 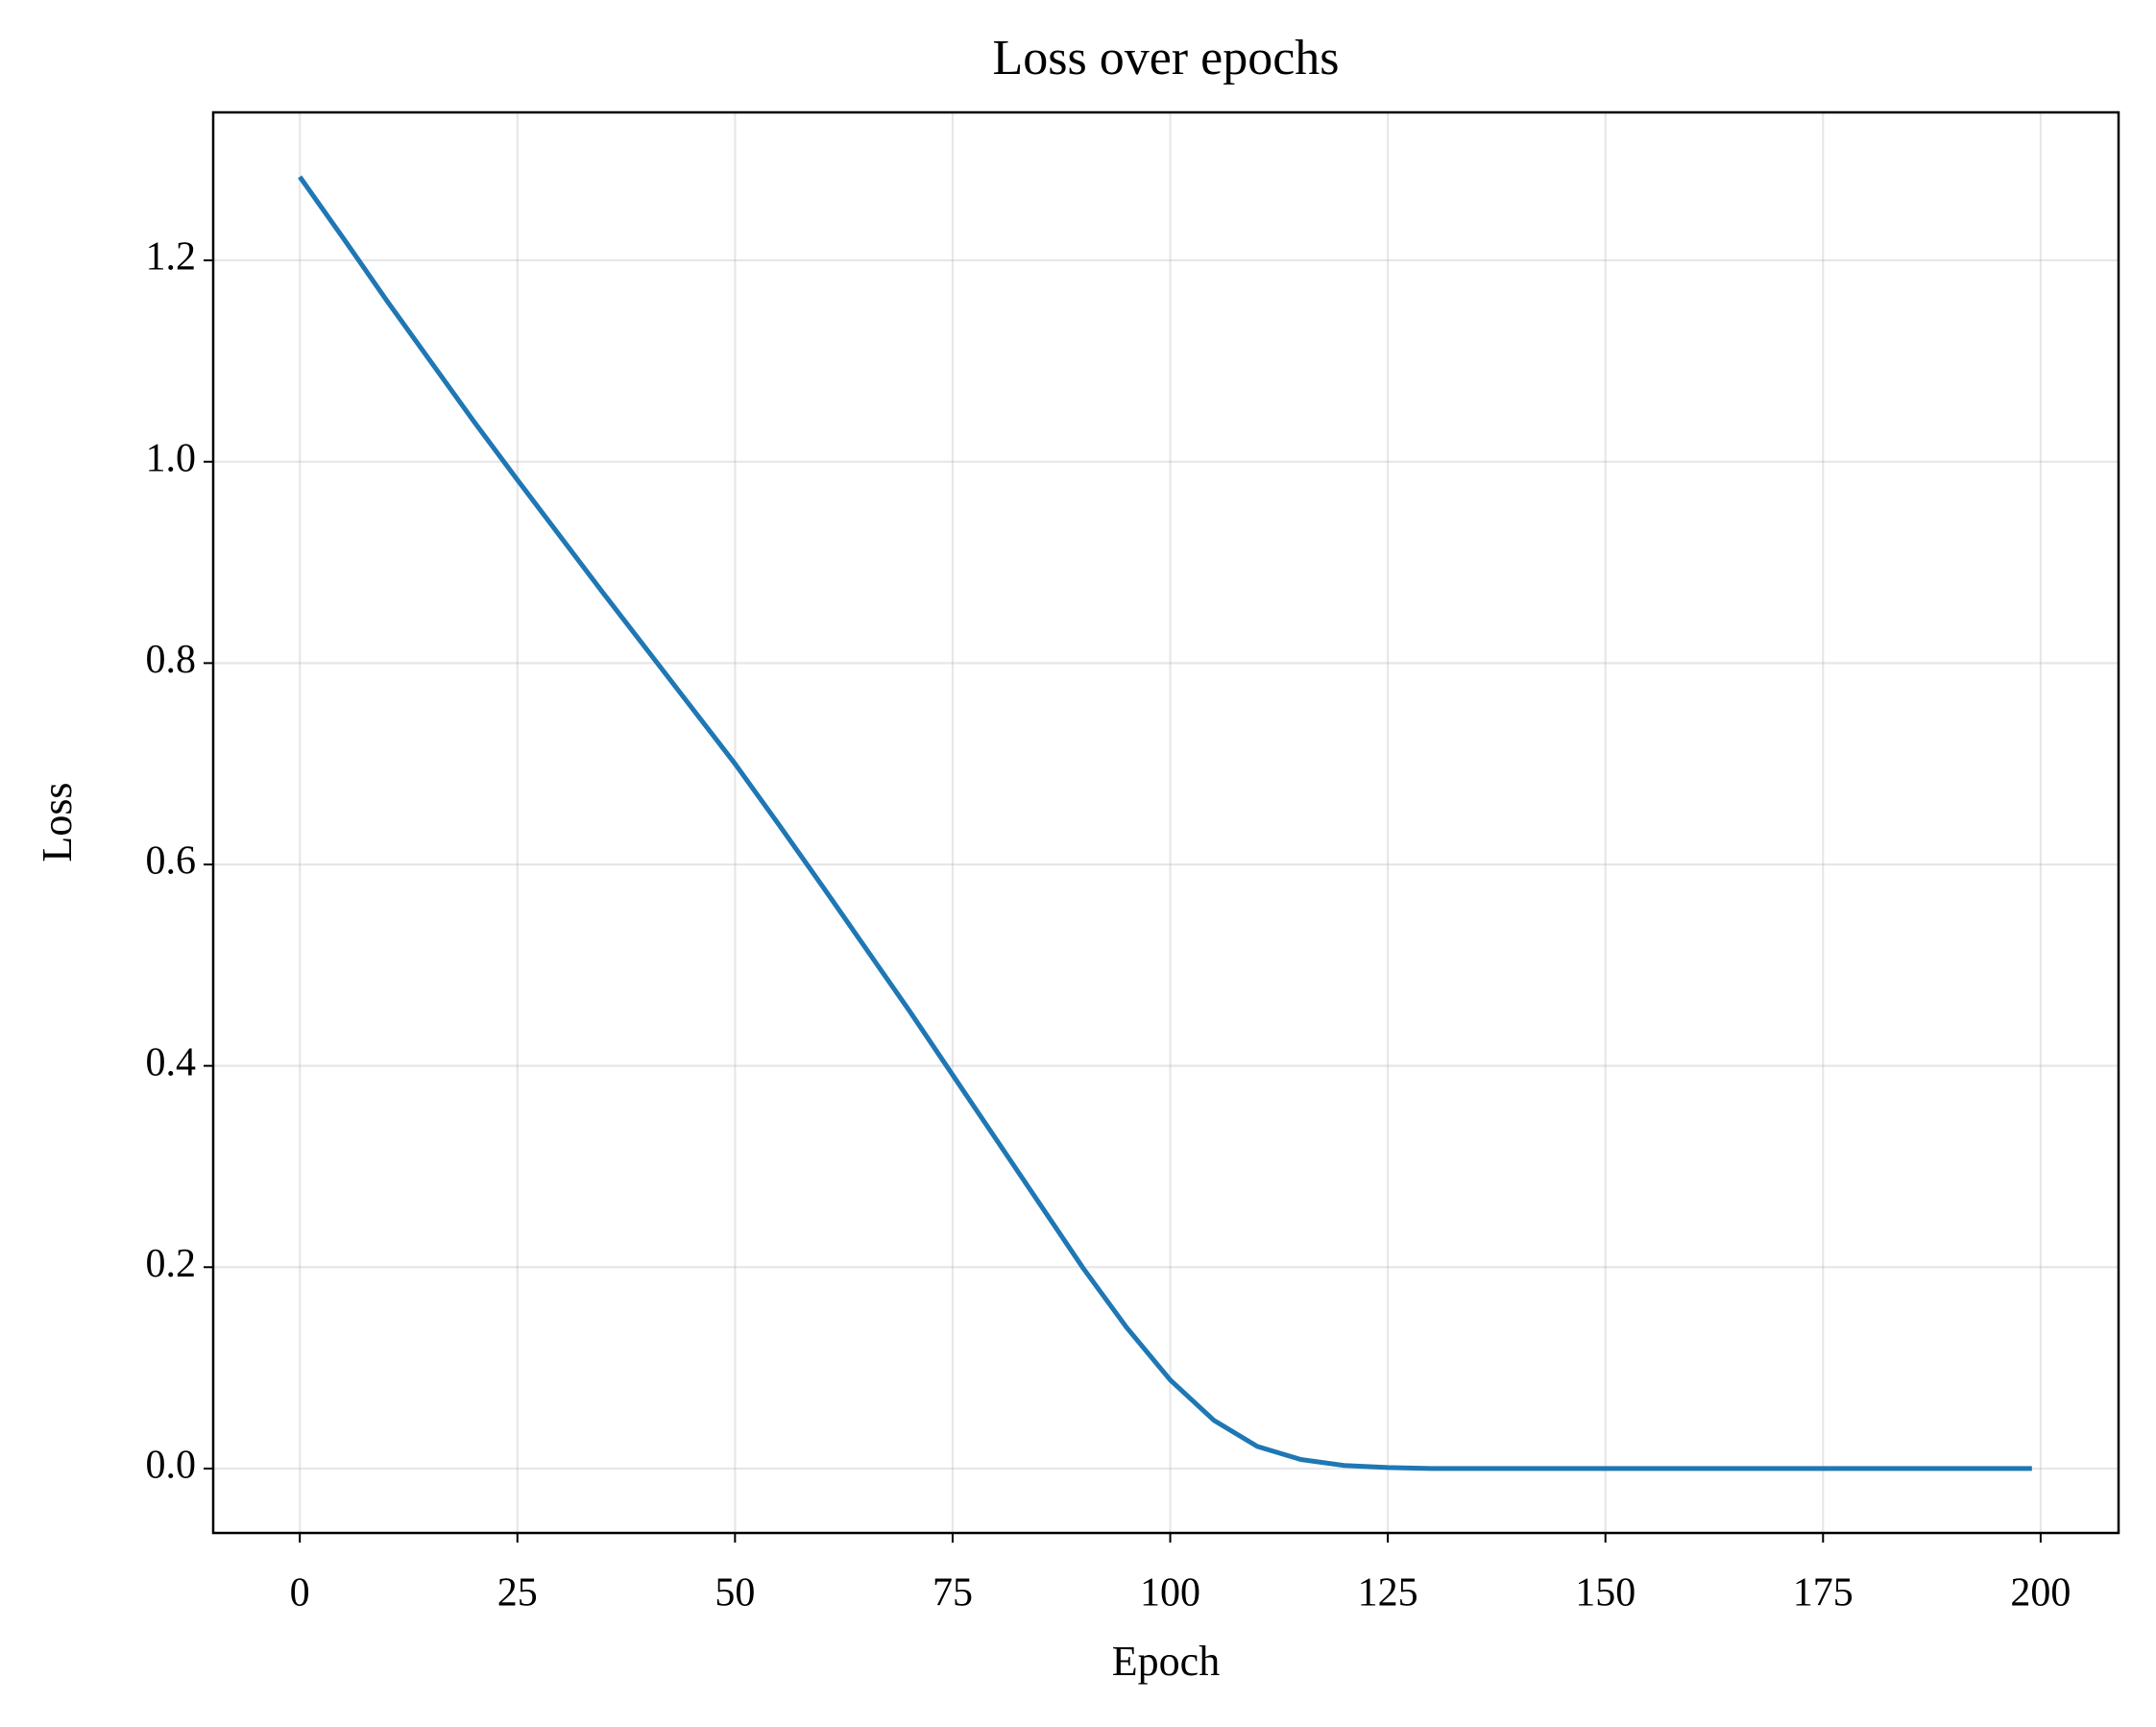 I want to click on x-axis-label: Epoch, so click(x=1166, y=1661).